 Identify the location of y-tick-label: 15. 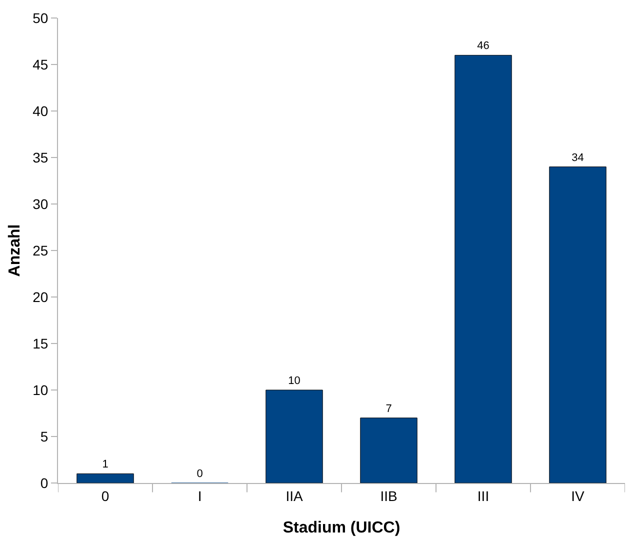
(40, 343).